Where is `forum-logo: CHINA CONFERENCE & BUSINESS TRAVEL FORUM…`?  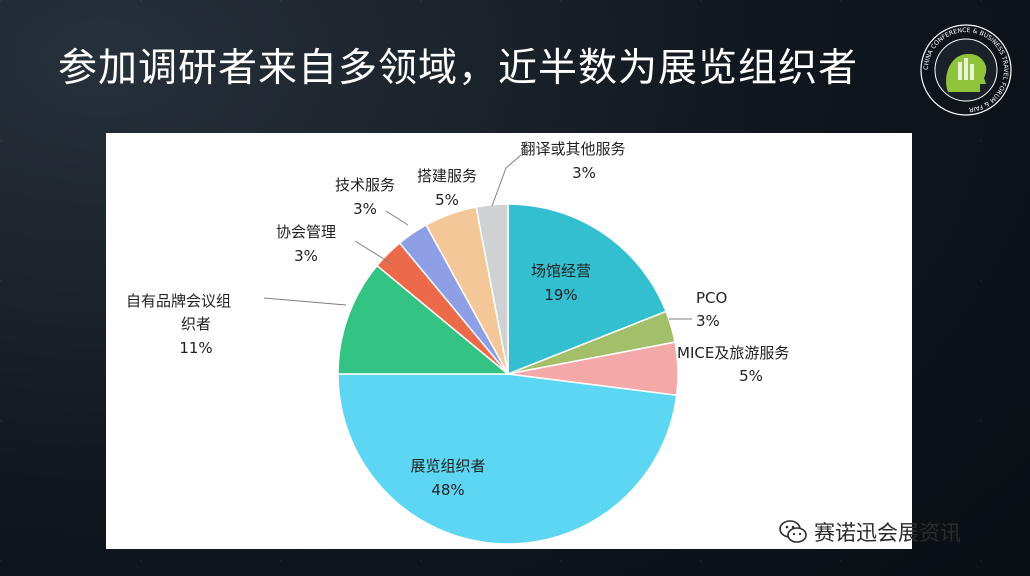
forum-logo: CHINA CONFERENCE & BUSINESS TRAVEL FORUM… is located at coordinates (966, 70).